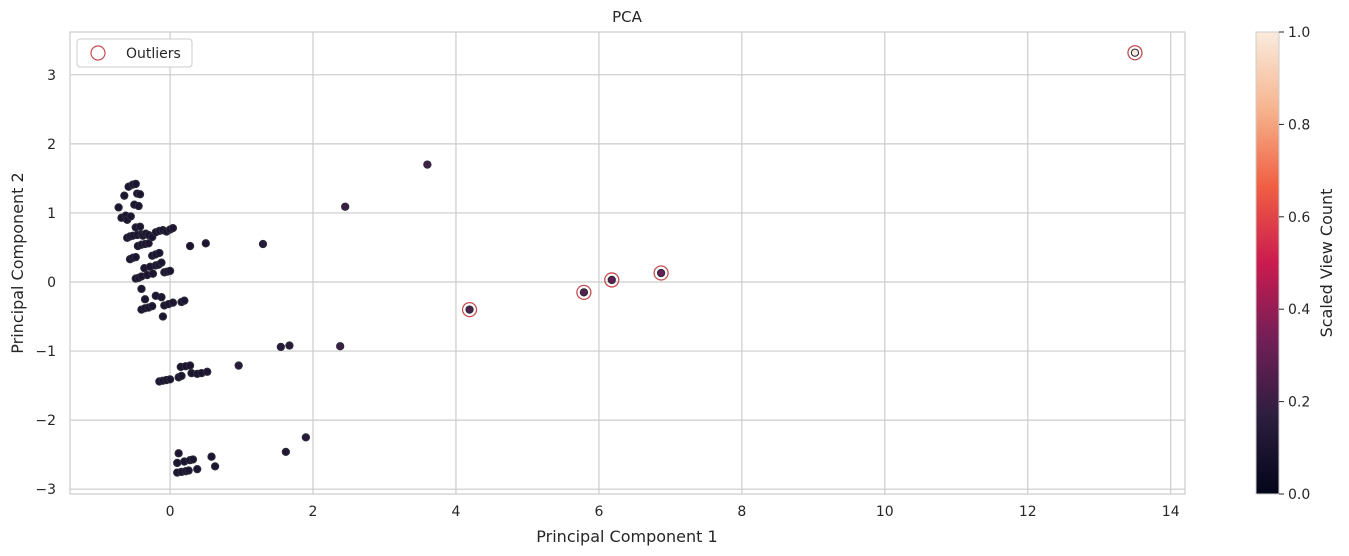  Describe the element at coordinates (1171, 512) in the screenshot. I see `x-tick-label: 14` at that location.